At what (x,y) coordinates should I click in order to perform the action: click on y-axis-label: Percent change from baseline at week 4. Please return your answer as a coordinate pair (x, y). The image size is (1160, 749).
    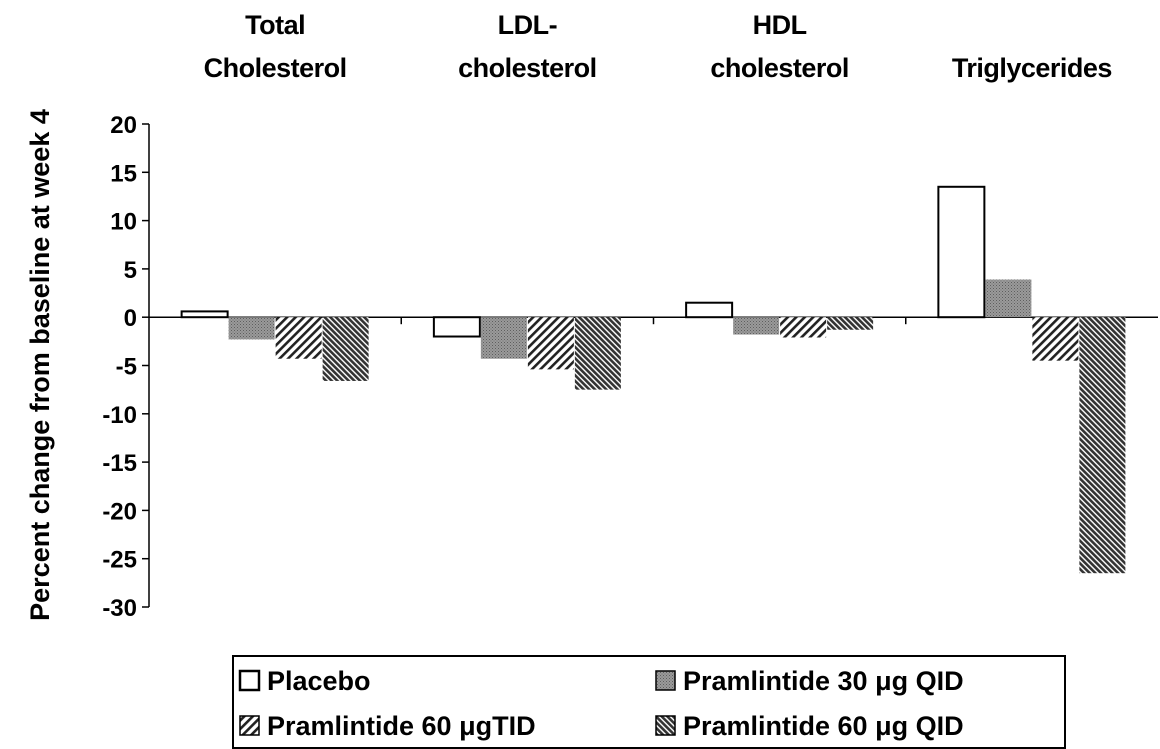
    Looking at the image, I should click on (40, 365).